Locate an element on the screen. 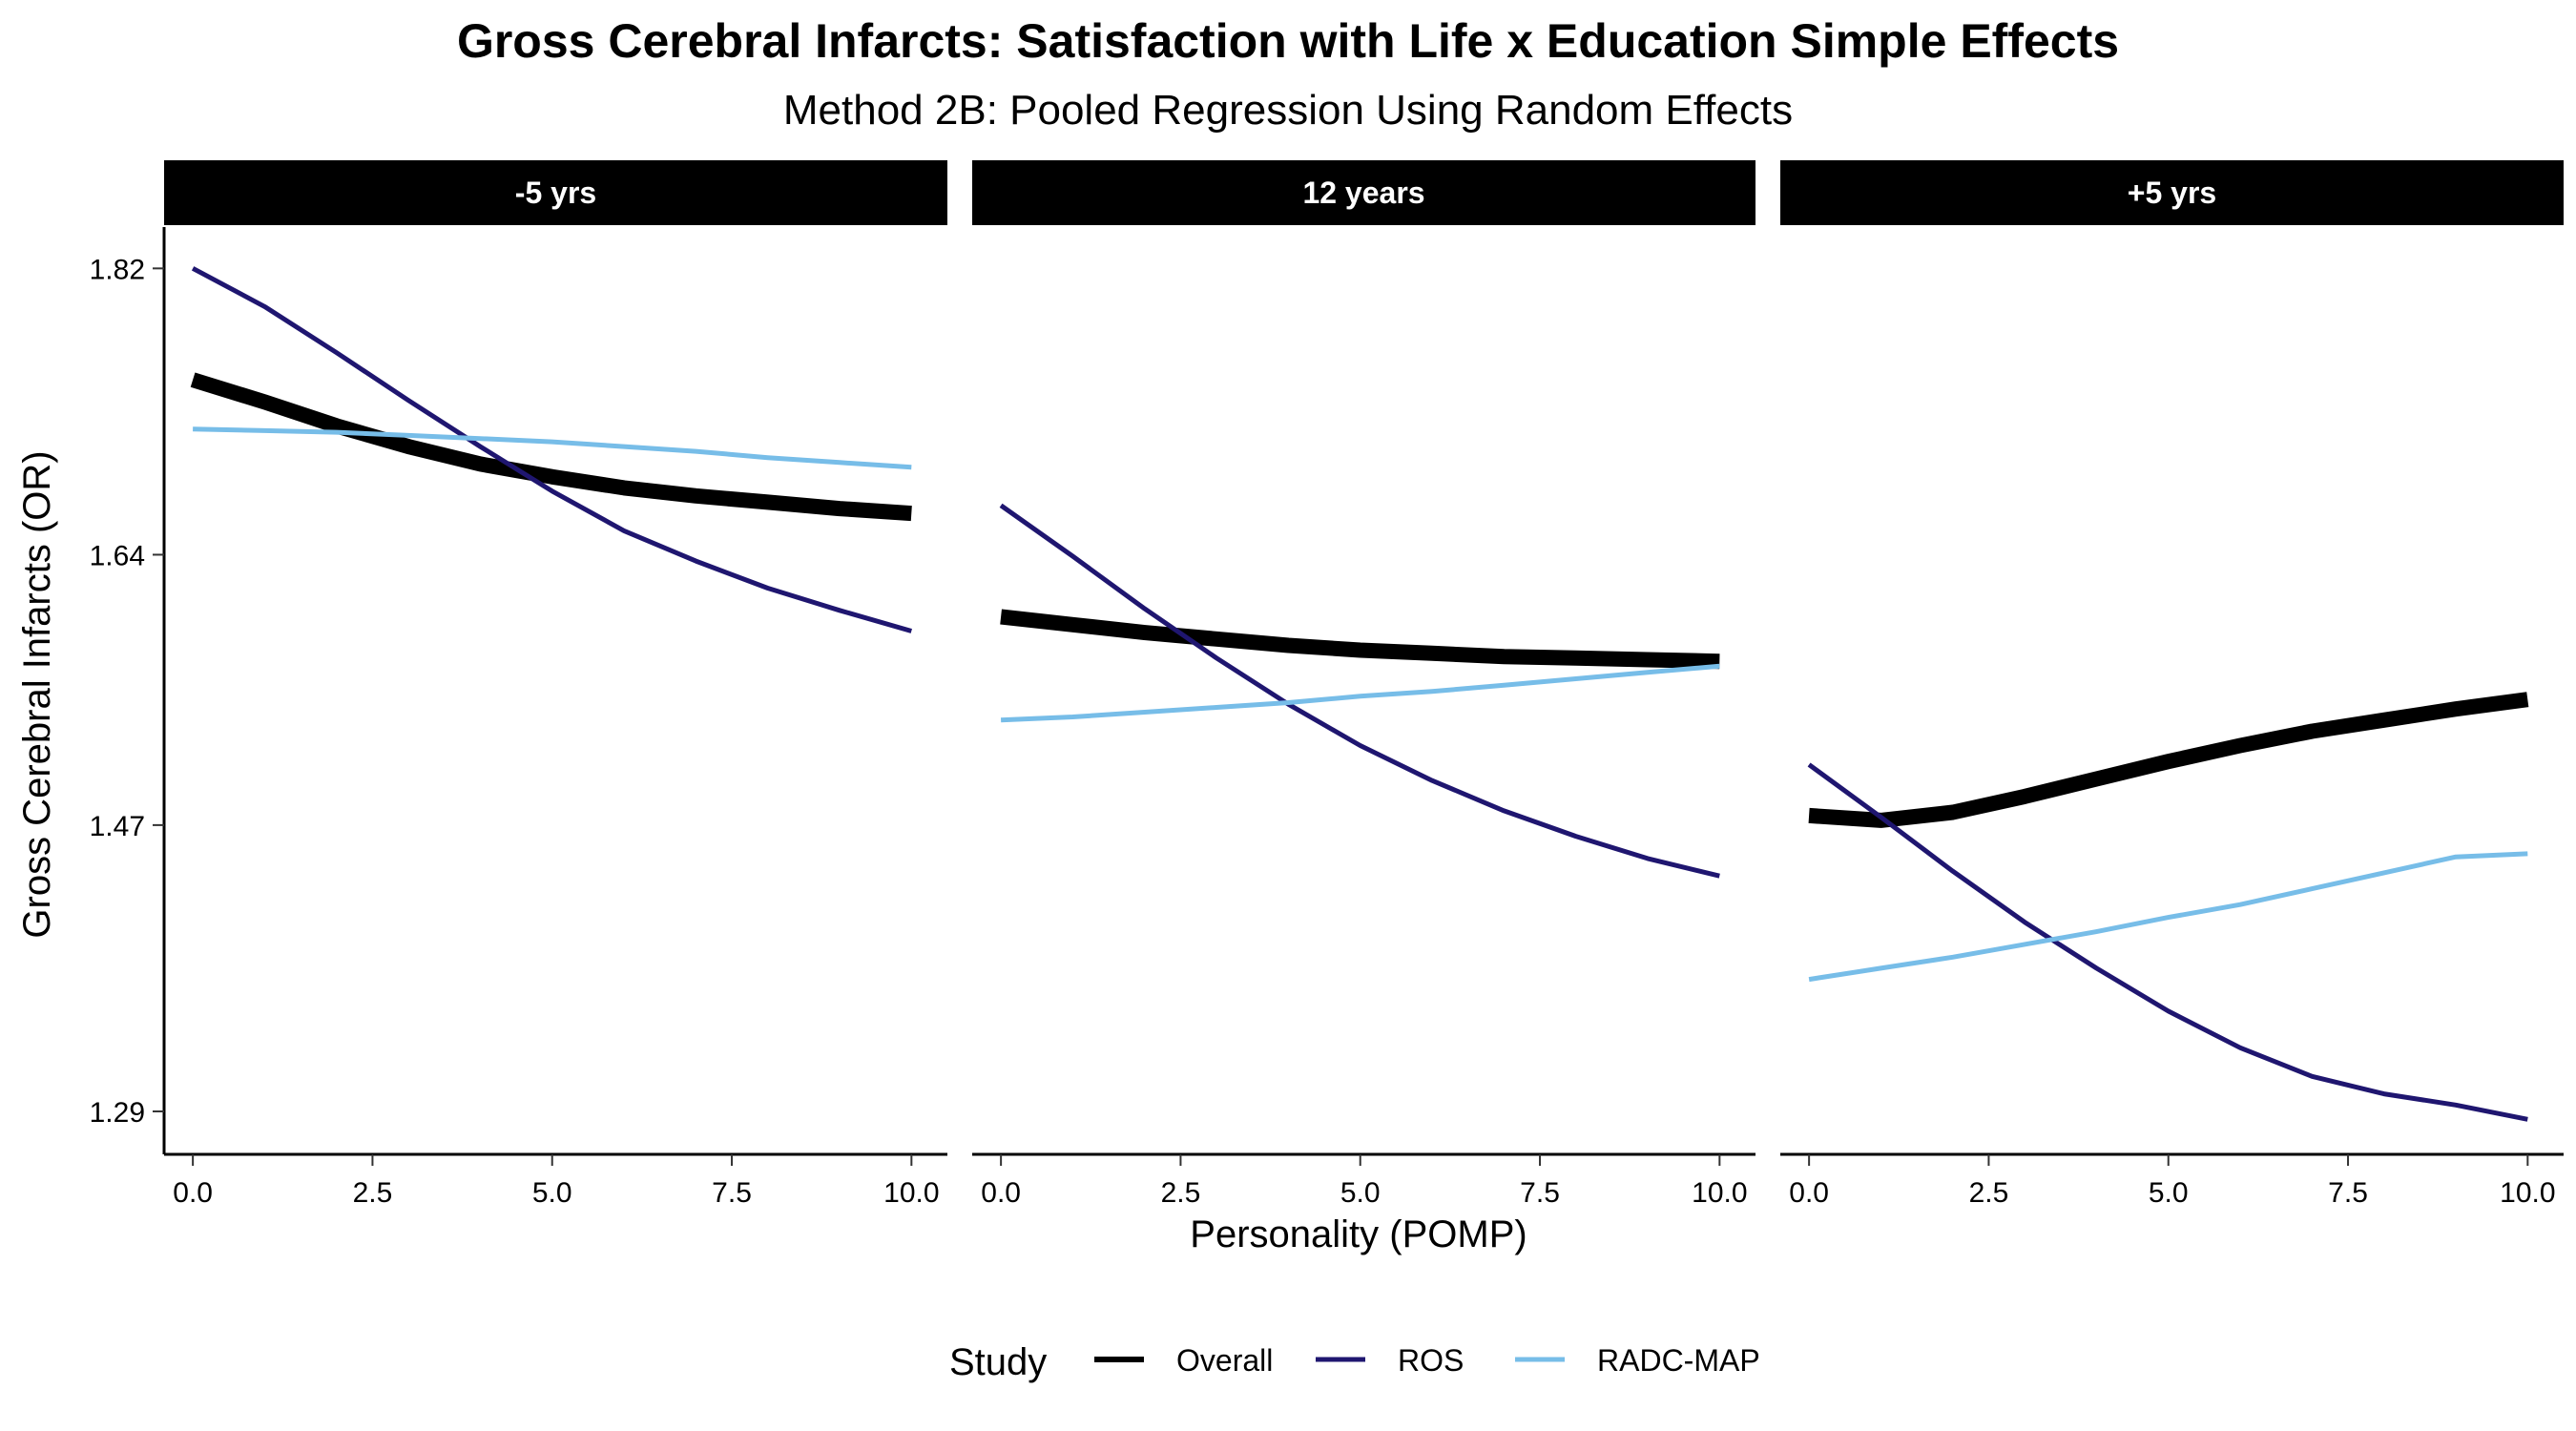 This screenshot has height=1431, width=2576. legend-label: ROS is located at coordinates (1431, 1360).